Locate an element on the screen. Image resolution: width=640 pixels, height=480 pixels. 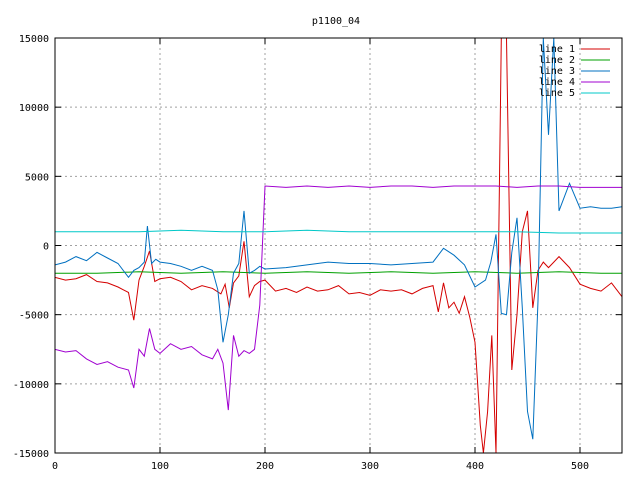
y-tick-label: 15000 is located at coordinates (34, 39).